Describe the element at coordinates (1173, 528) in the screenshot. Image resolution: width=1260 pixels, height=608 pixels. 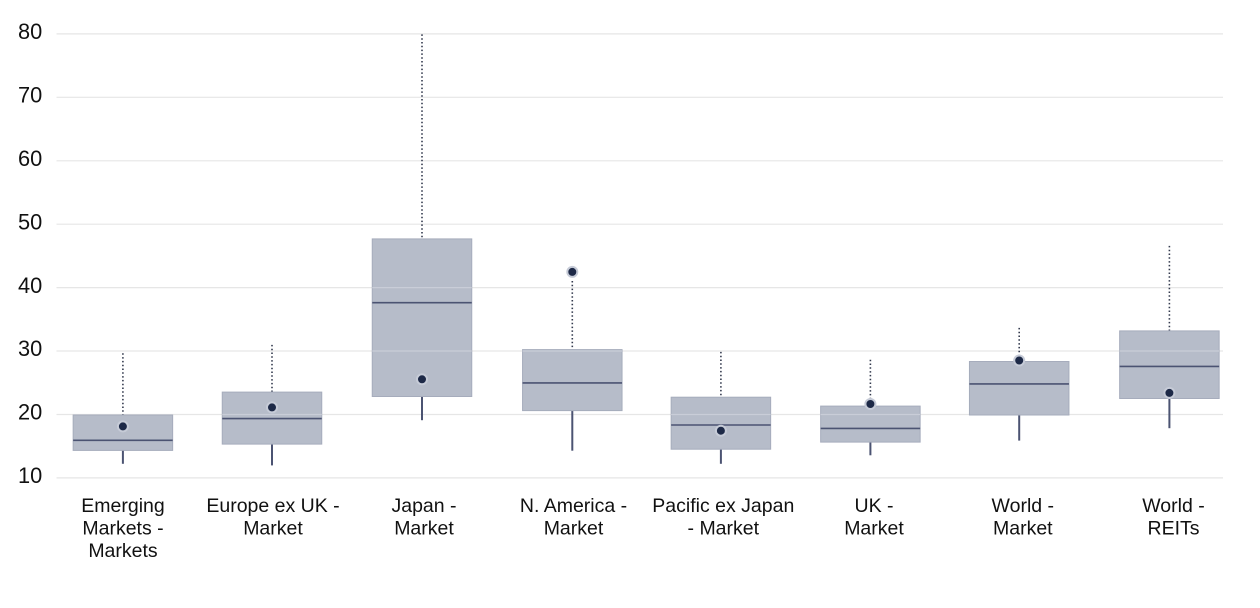
I see `svg-text: REITs` at that location.